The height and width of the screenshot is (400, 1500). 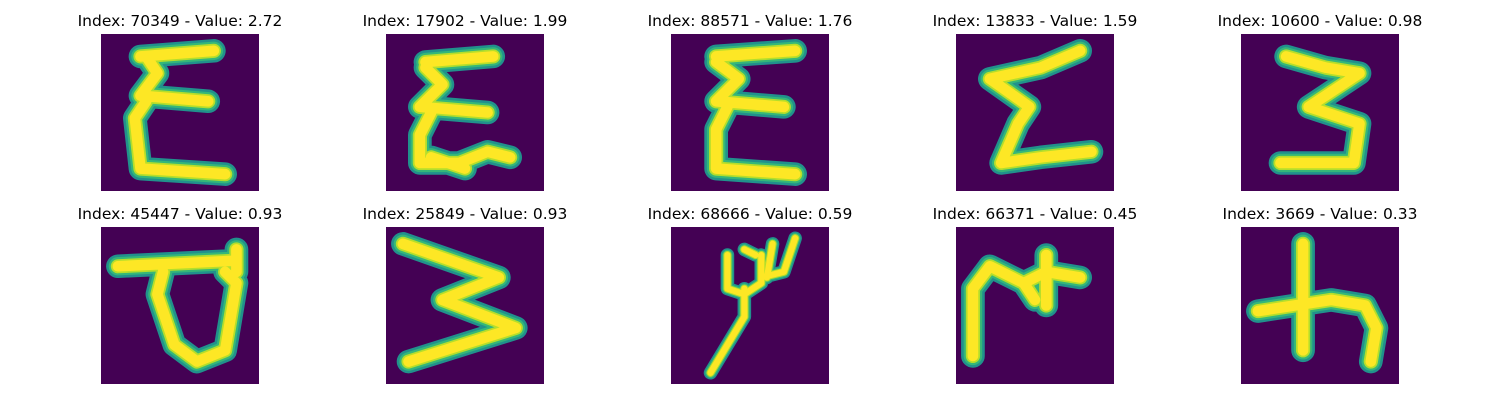 I want to click on panel-title: Index: 68666 - Value: 0.59, so click(x=750, y=214).